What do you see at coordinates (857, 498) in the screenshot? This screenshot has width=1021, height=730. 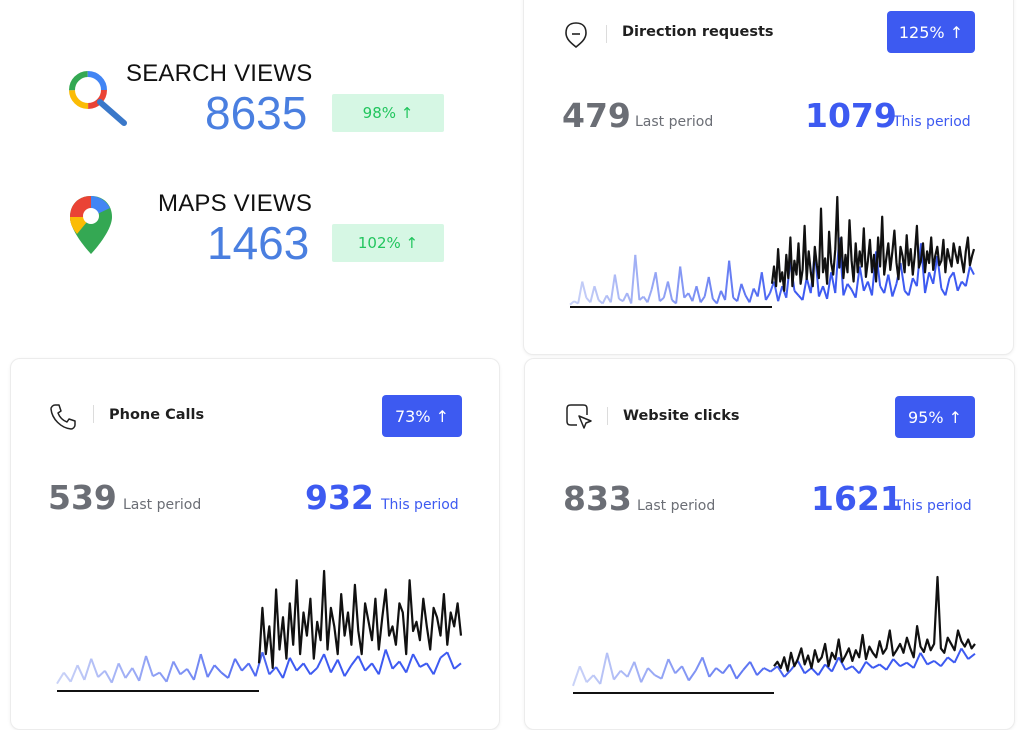 I see `this-period-value: 1621` at bounding box center [857, 498].